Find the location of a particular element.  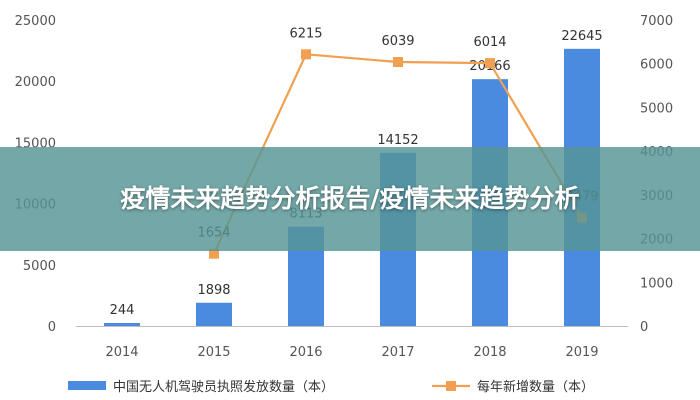

legend-bar-swatch is located at coordinates (87, 385).